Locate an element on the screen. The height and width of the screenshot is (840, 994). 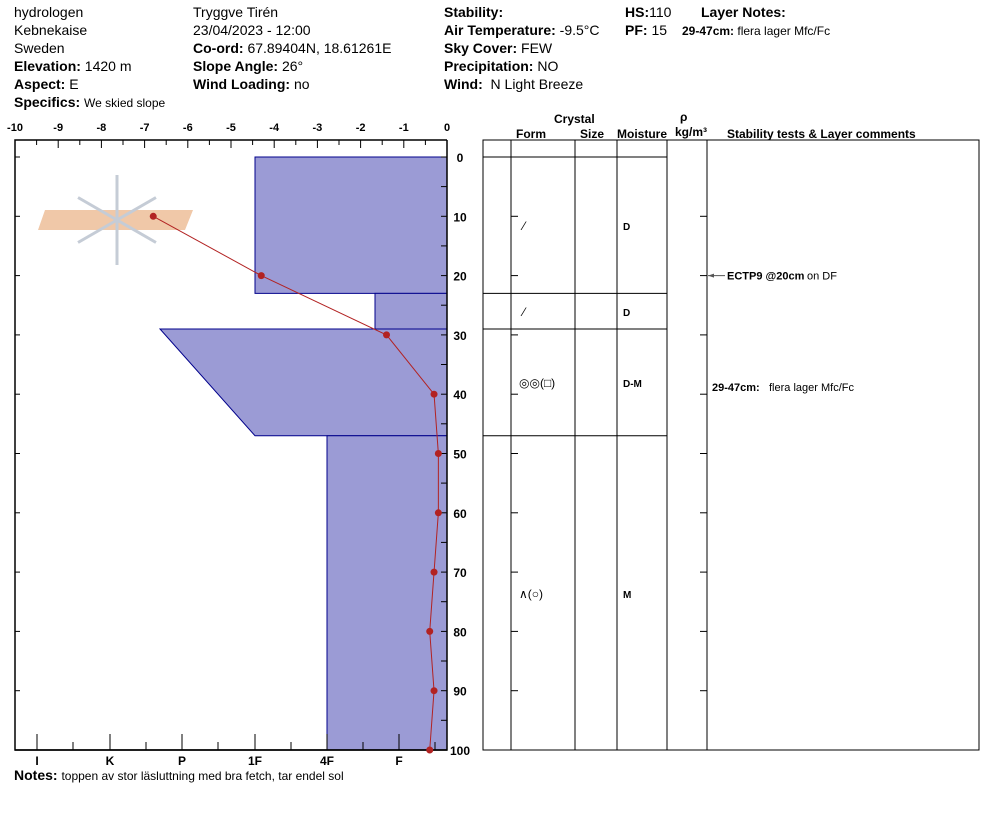
depth-tick-label: 20 is located at coordinates (460, 277).